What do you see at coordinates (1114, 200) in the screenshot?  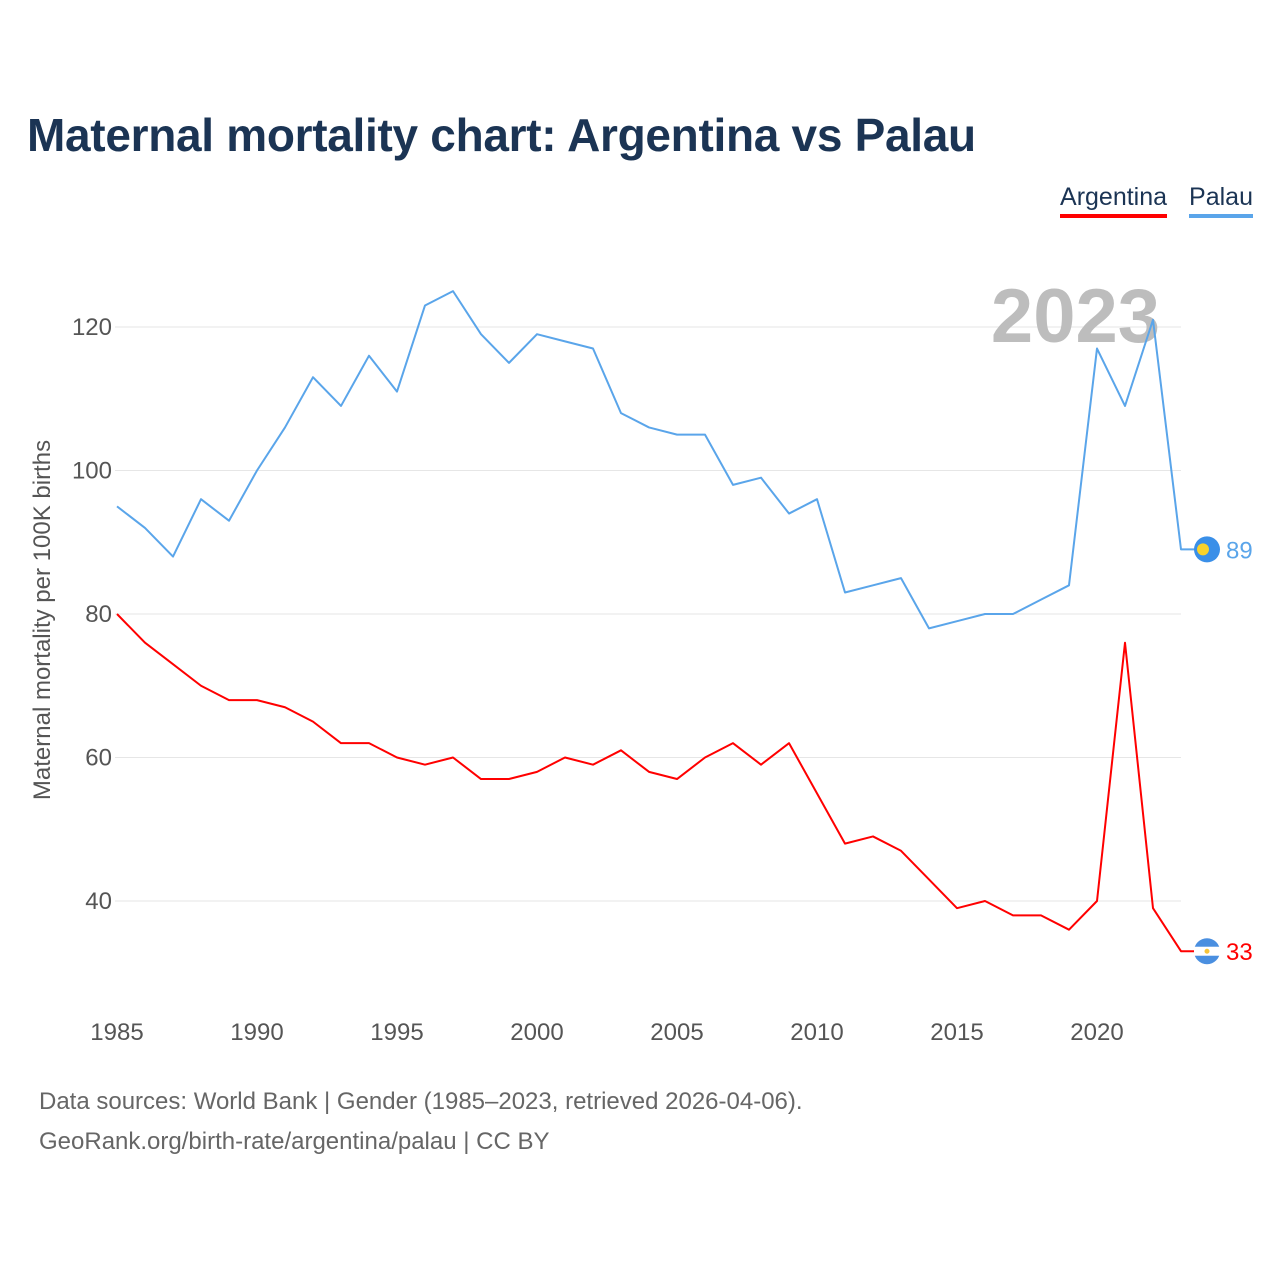 I see `legend-argentina: Argentina` at bounding box center [1114, 200].